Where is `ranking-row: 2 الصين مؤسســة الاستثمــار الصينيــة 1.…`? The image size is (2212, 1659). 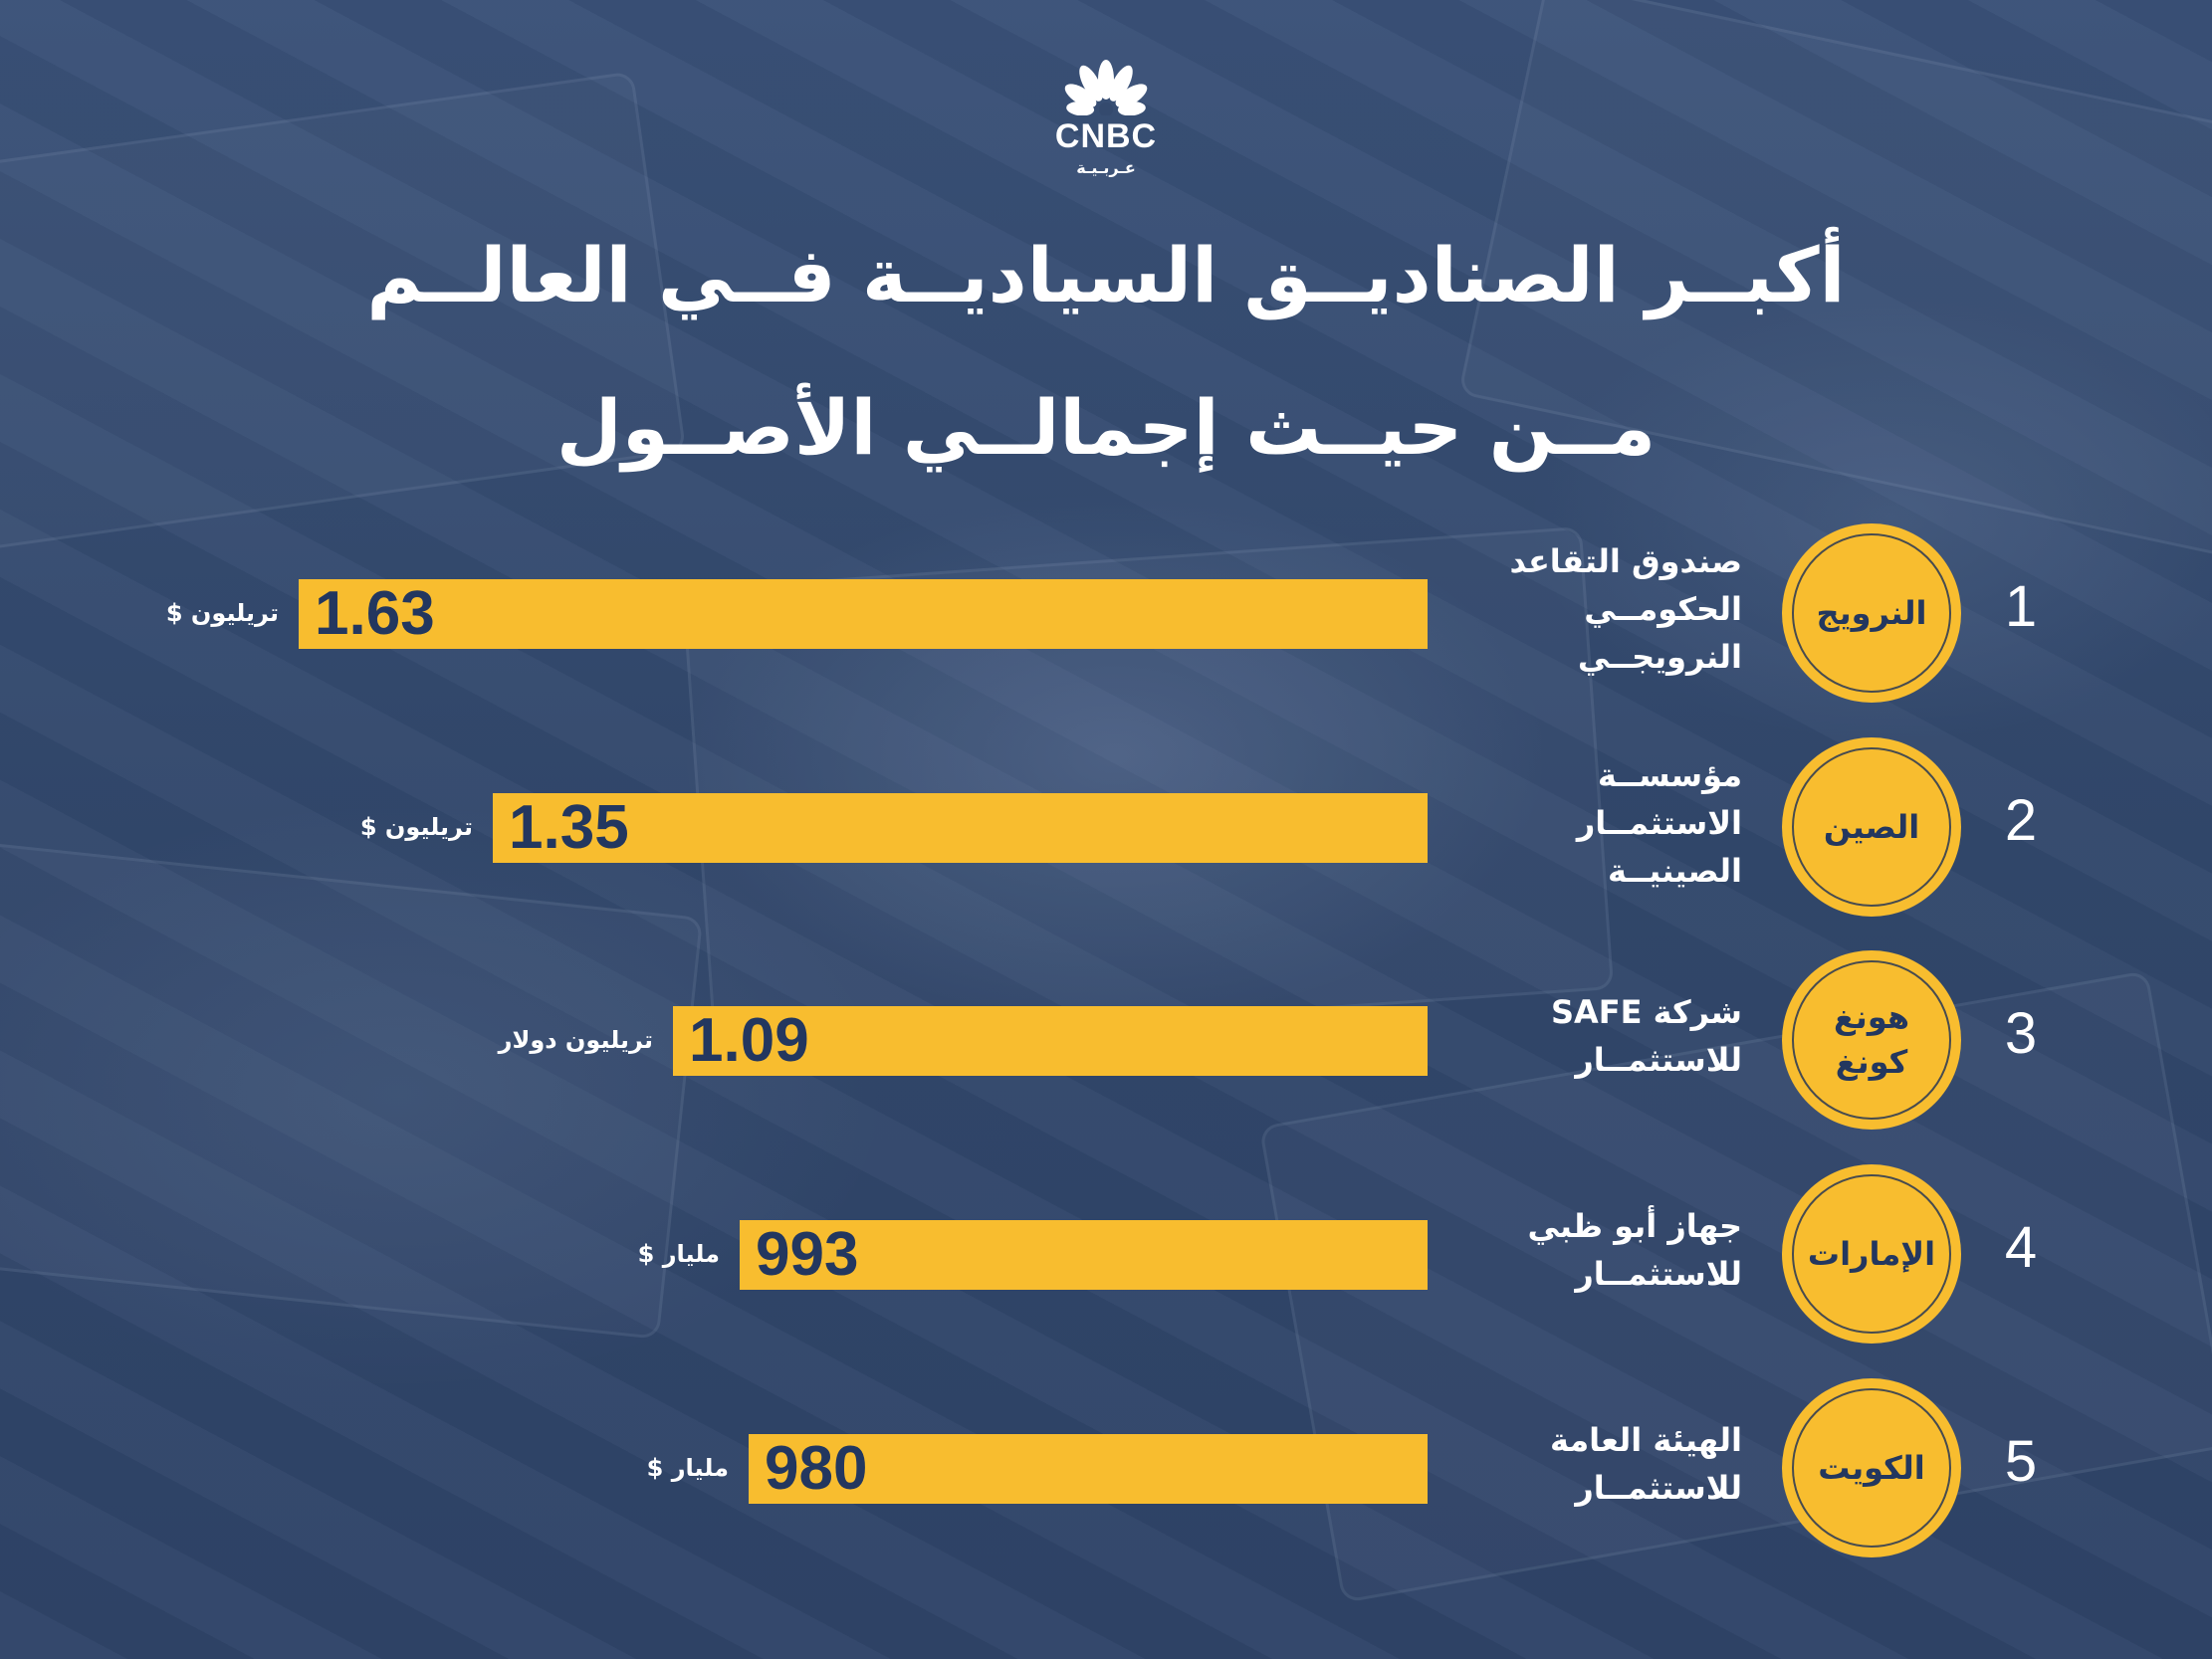
ranking-row: 2 الصين مؤسســة الاستثمــار الصينيــة 1.… is located at coordinates (1106, 827).